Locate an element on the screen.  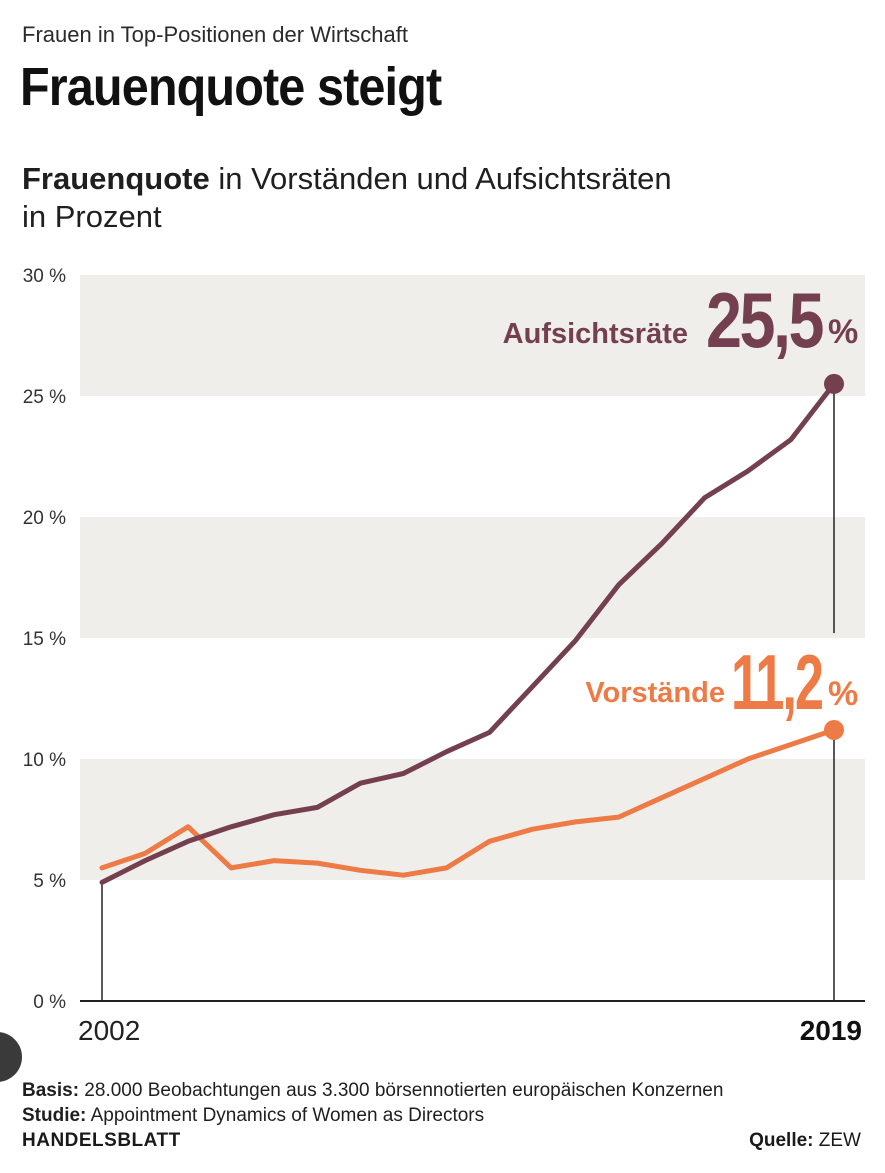
source: Quelle: ZEW is located at coordinates (805, 1141).